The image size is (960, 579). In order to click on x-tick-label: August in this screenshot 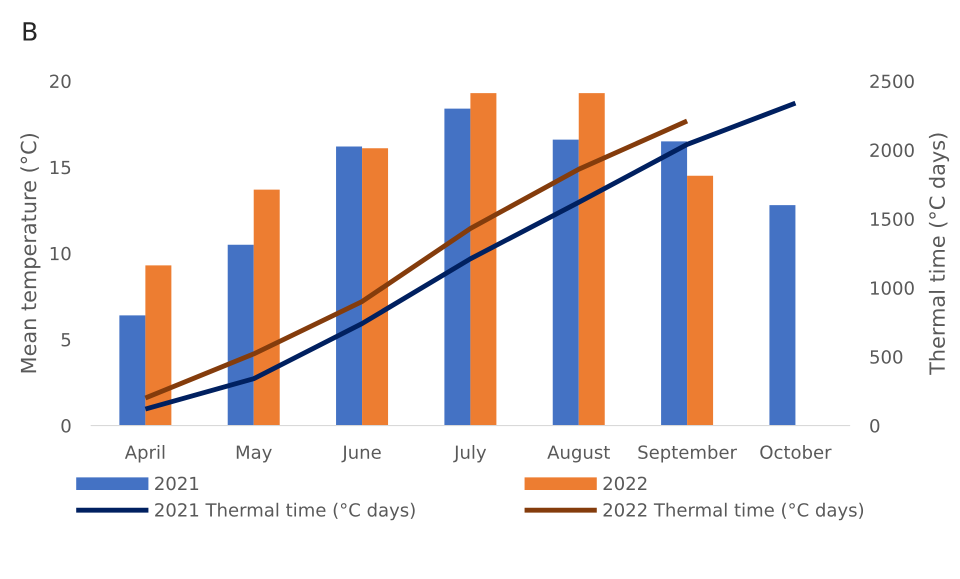, I will do `click(578, 454)`.